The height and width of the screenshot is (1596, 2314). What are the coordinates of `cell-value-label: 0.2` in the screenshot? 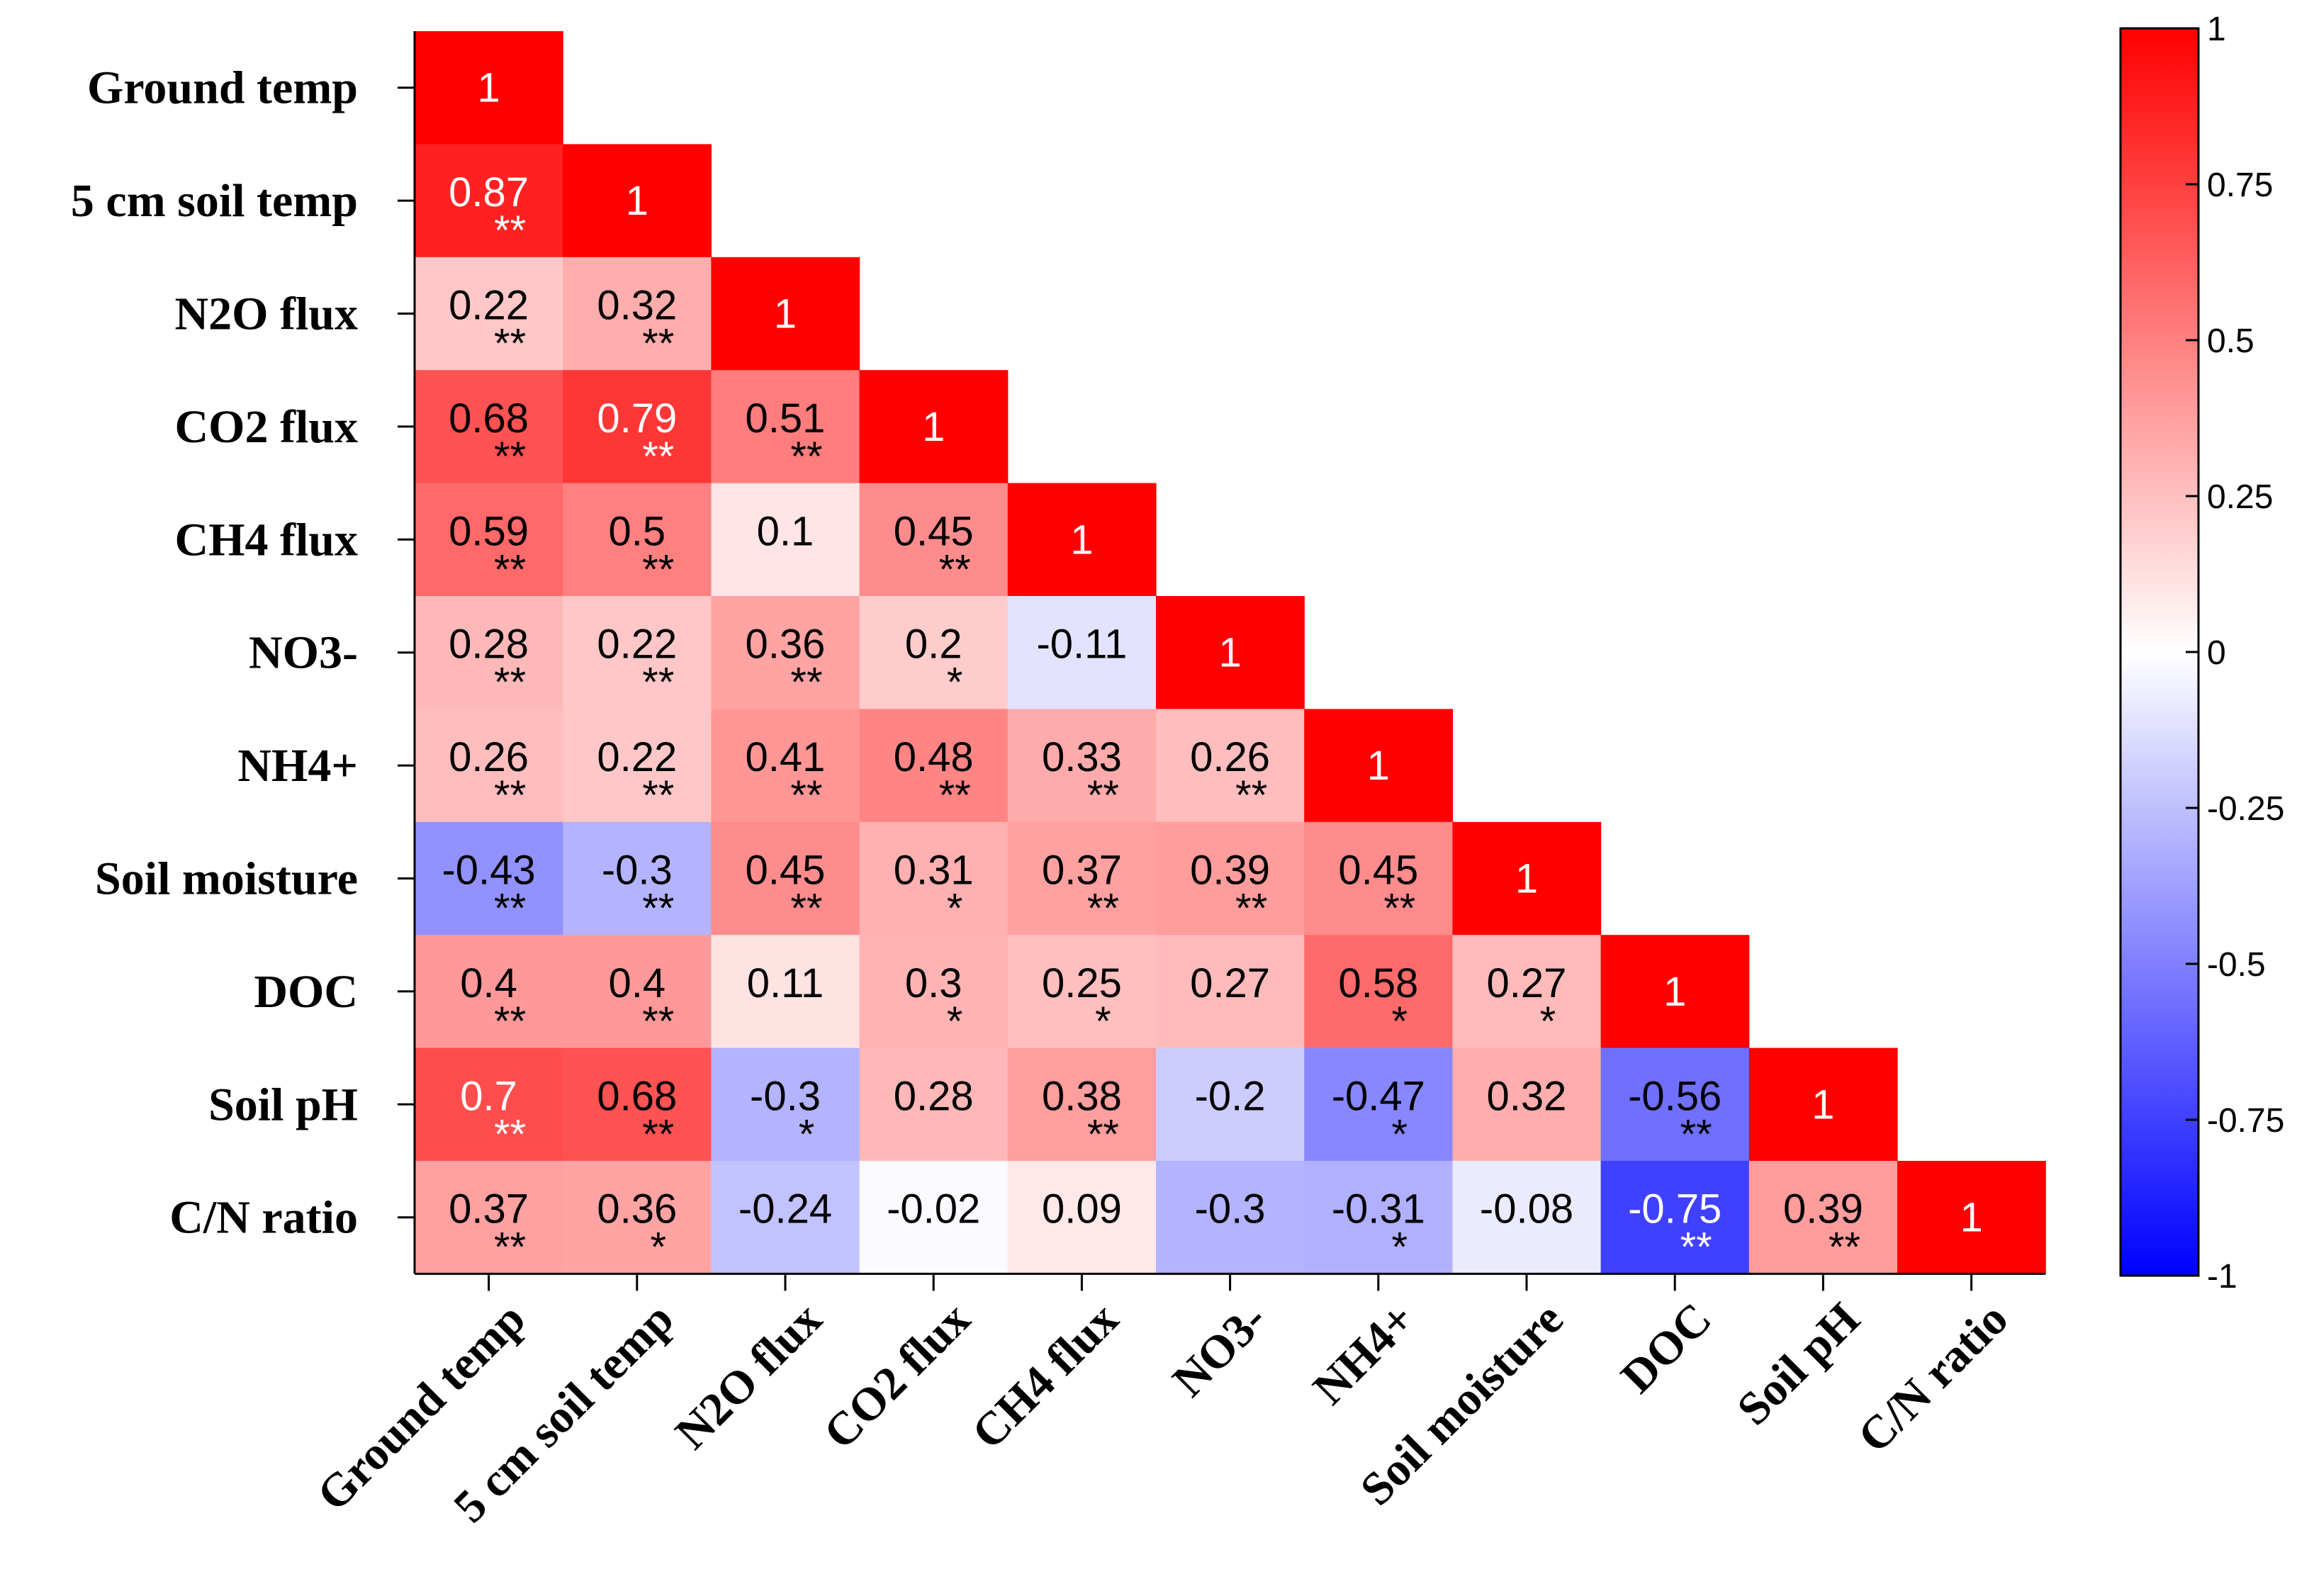 It's located at (933, 645).